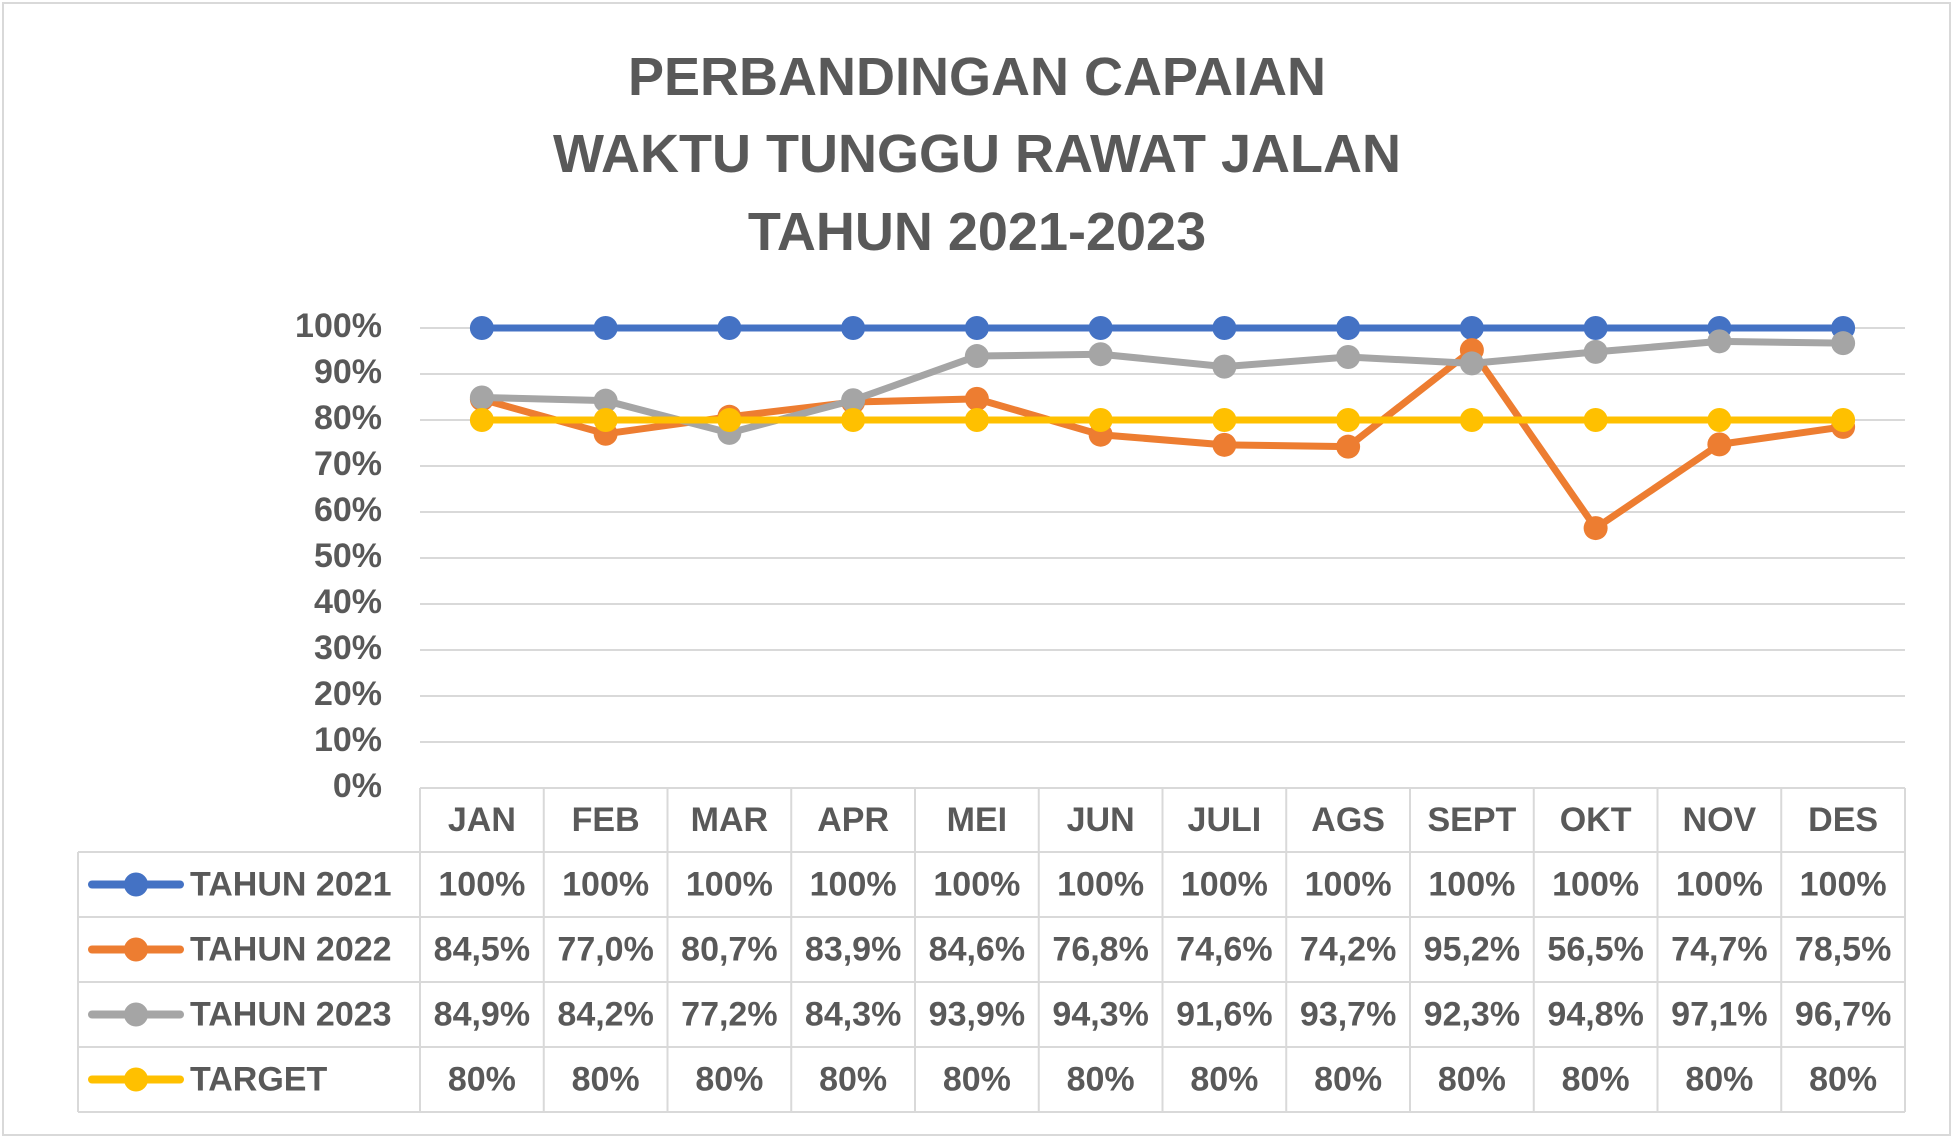  Describe the element at coordinates (1843, 949) in the screenshot. I see `table-cell-value: 78,5%` at that location.